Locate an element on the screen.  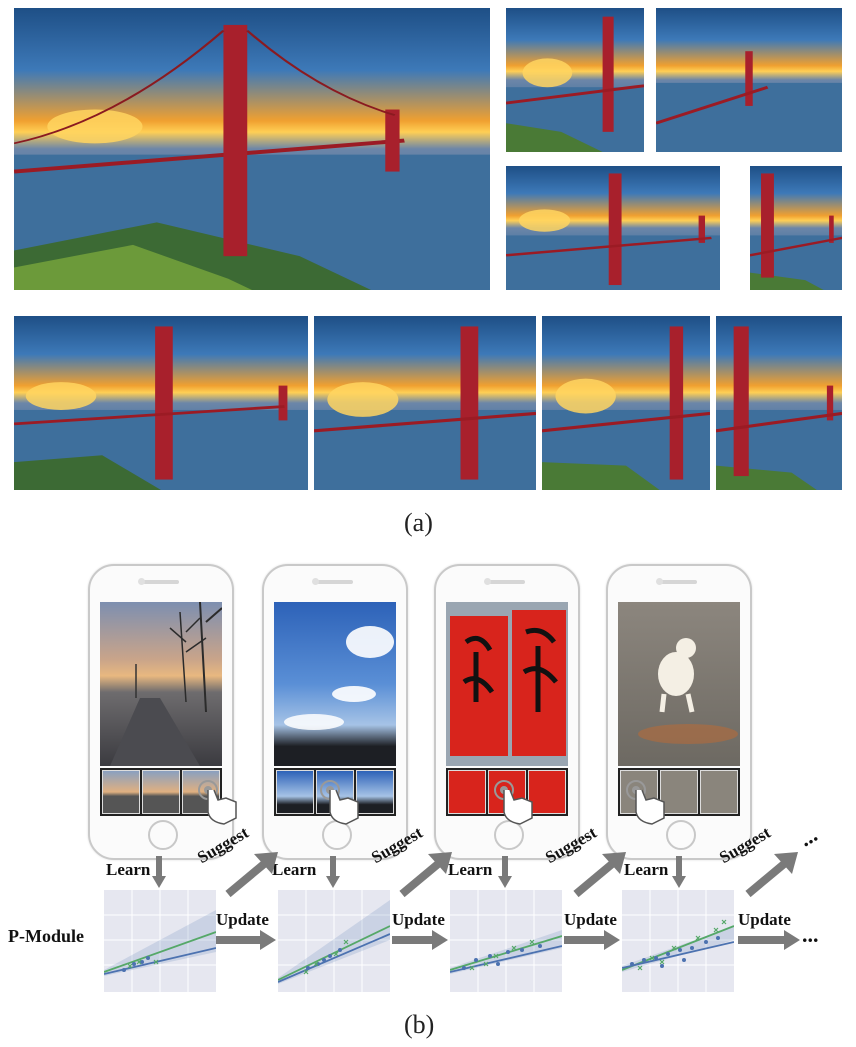
p-module-label: P-Module is located at coordinates (46, 936).